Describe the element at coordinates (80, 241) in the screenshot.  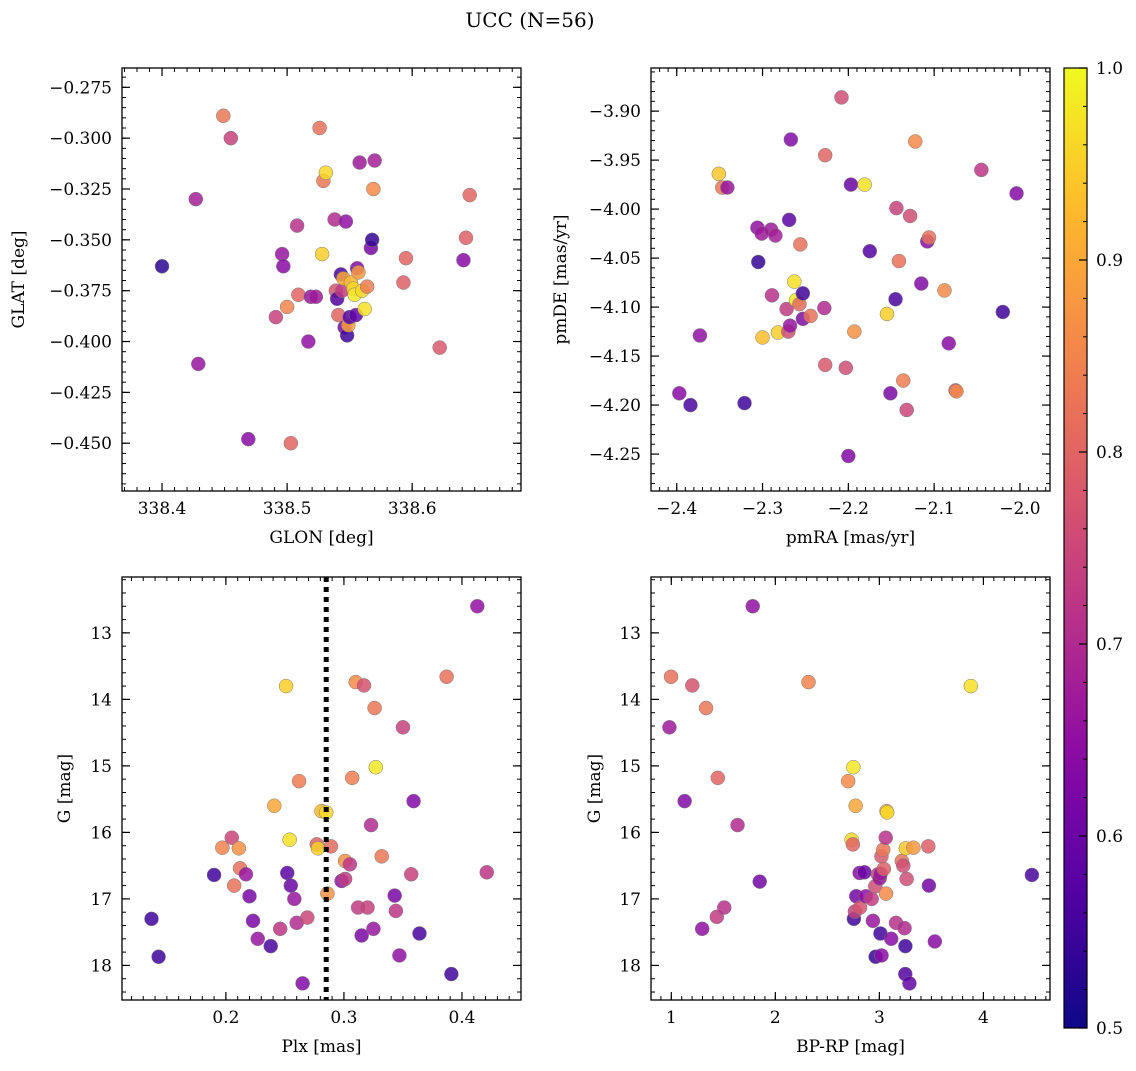
I see `y-tick-label: −0.350` at that location.